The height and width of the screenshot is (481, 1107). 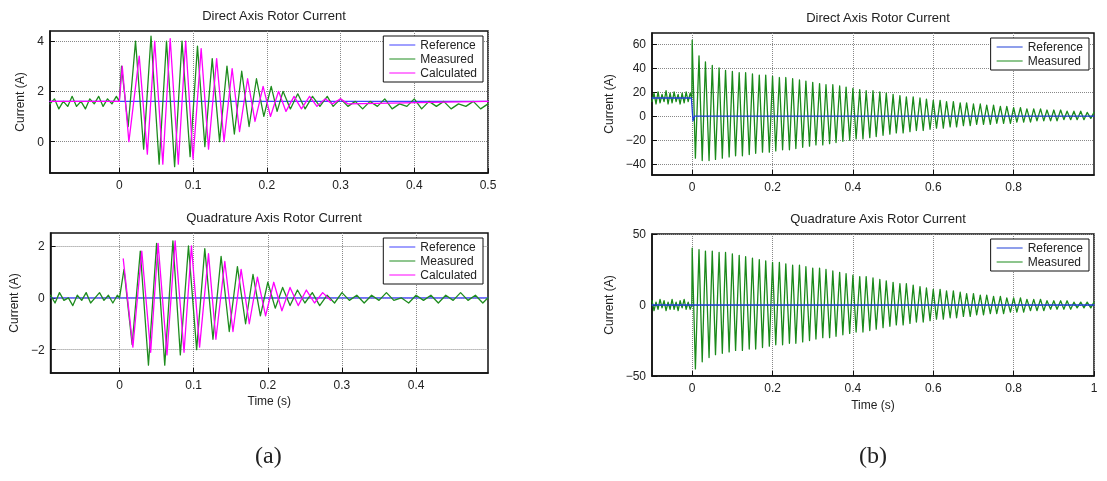 What do you see at coordinates (873, 455) in the screenshot?
I see `text: (b)` at bounding box center [873, 455].